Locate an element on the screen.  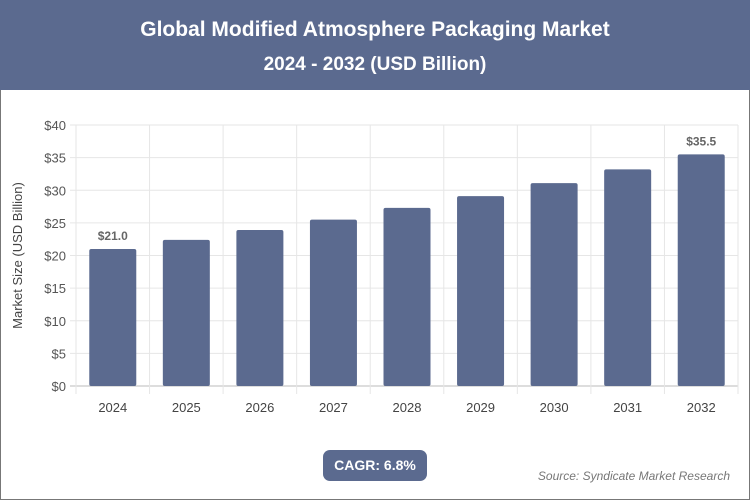
y-tick-label: $40 is located at coordinates (55, 125).